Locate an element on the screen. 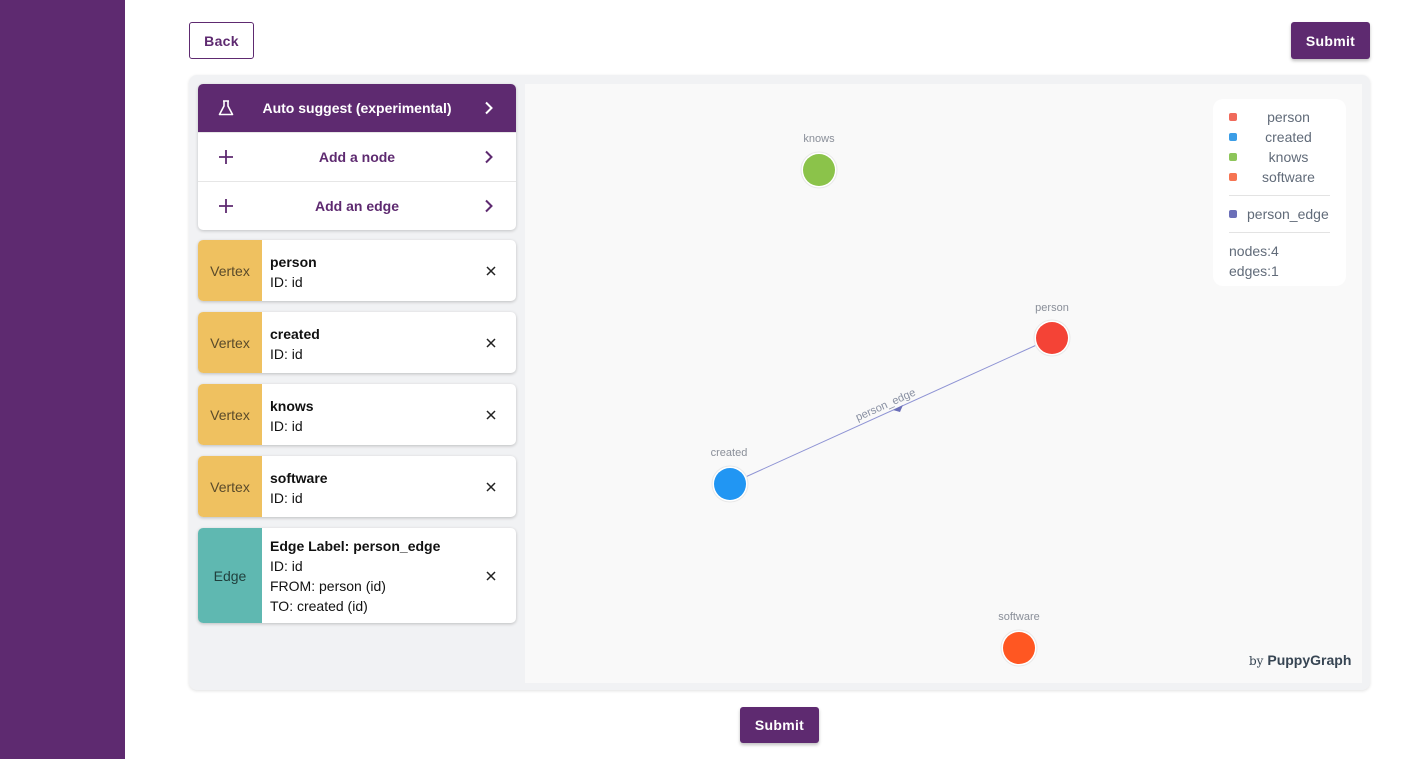 This screenshot has height=759, width=1407. card-title: created is located at coordinates (295, 334).